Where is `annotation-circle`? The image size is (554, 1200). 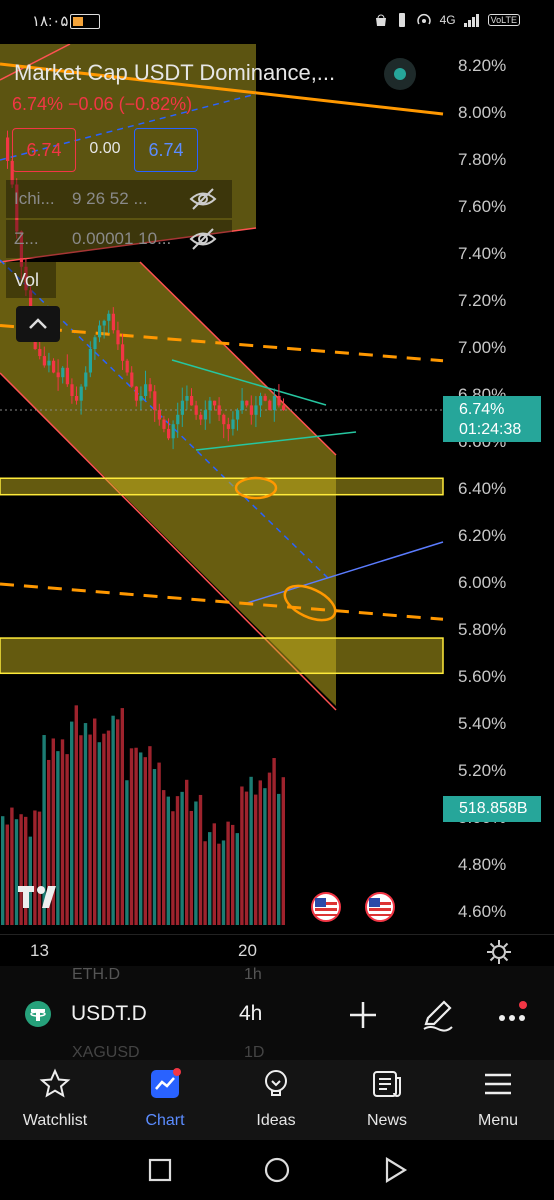
annotation-circle is located at coordinates (256, 488).